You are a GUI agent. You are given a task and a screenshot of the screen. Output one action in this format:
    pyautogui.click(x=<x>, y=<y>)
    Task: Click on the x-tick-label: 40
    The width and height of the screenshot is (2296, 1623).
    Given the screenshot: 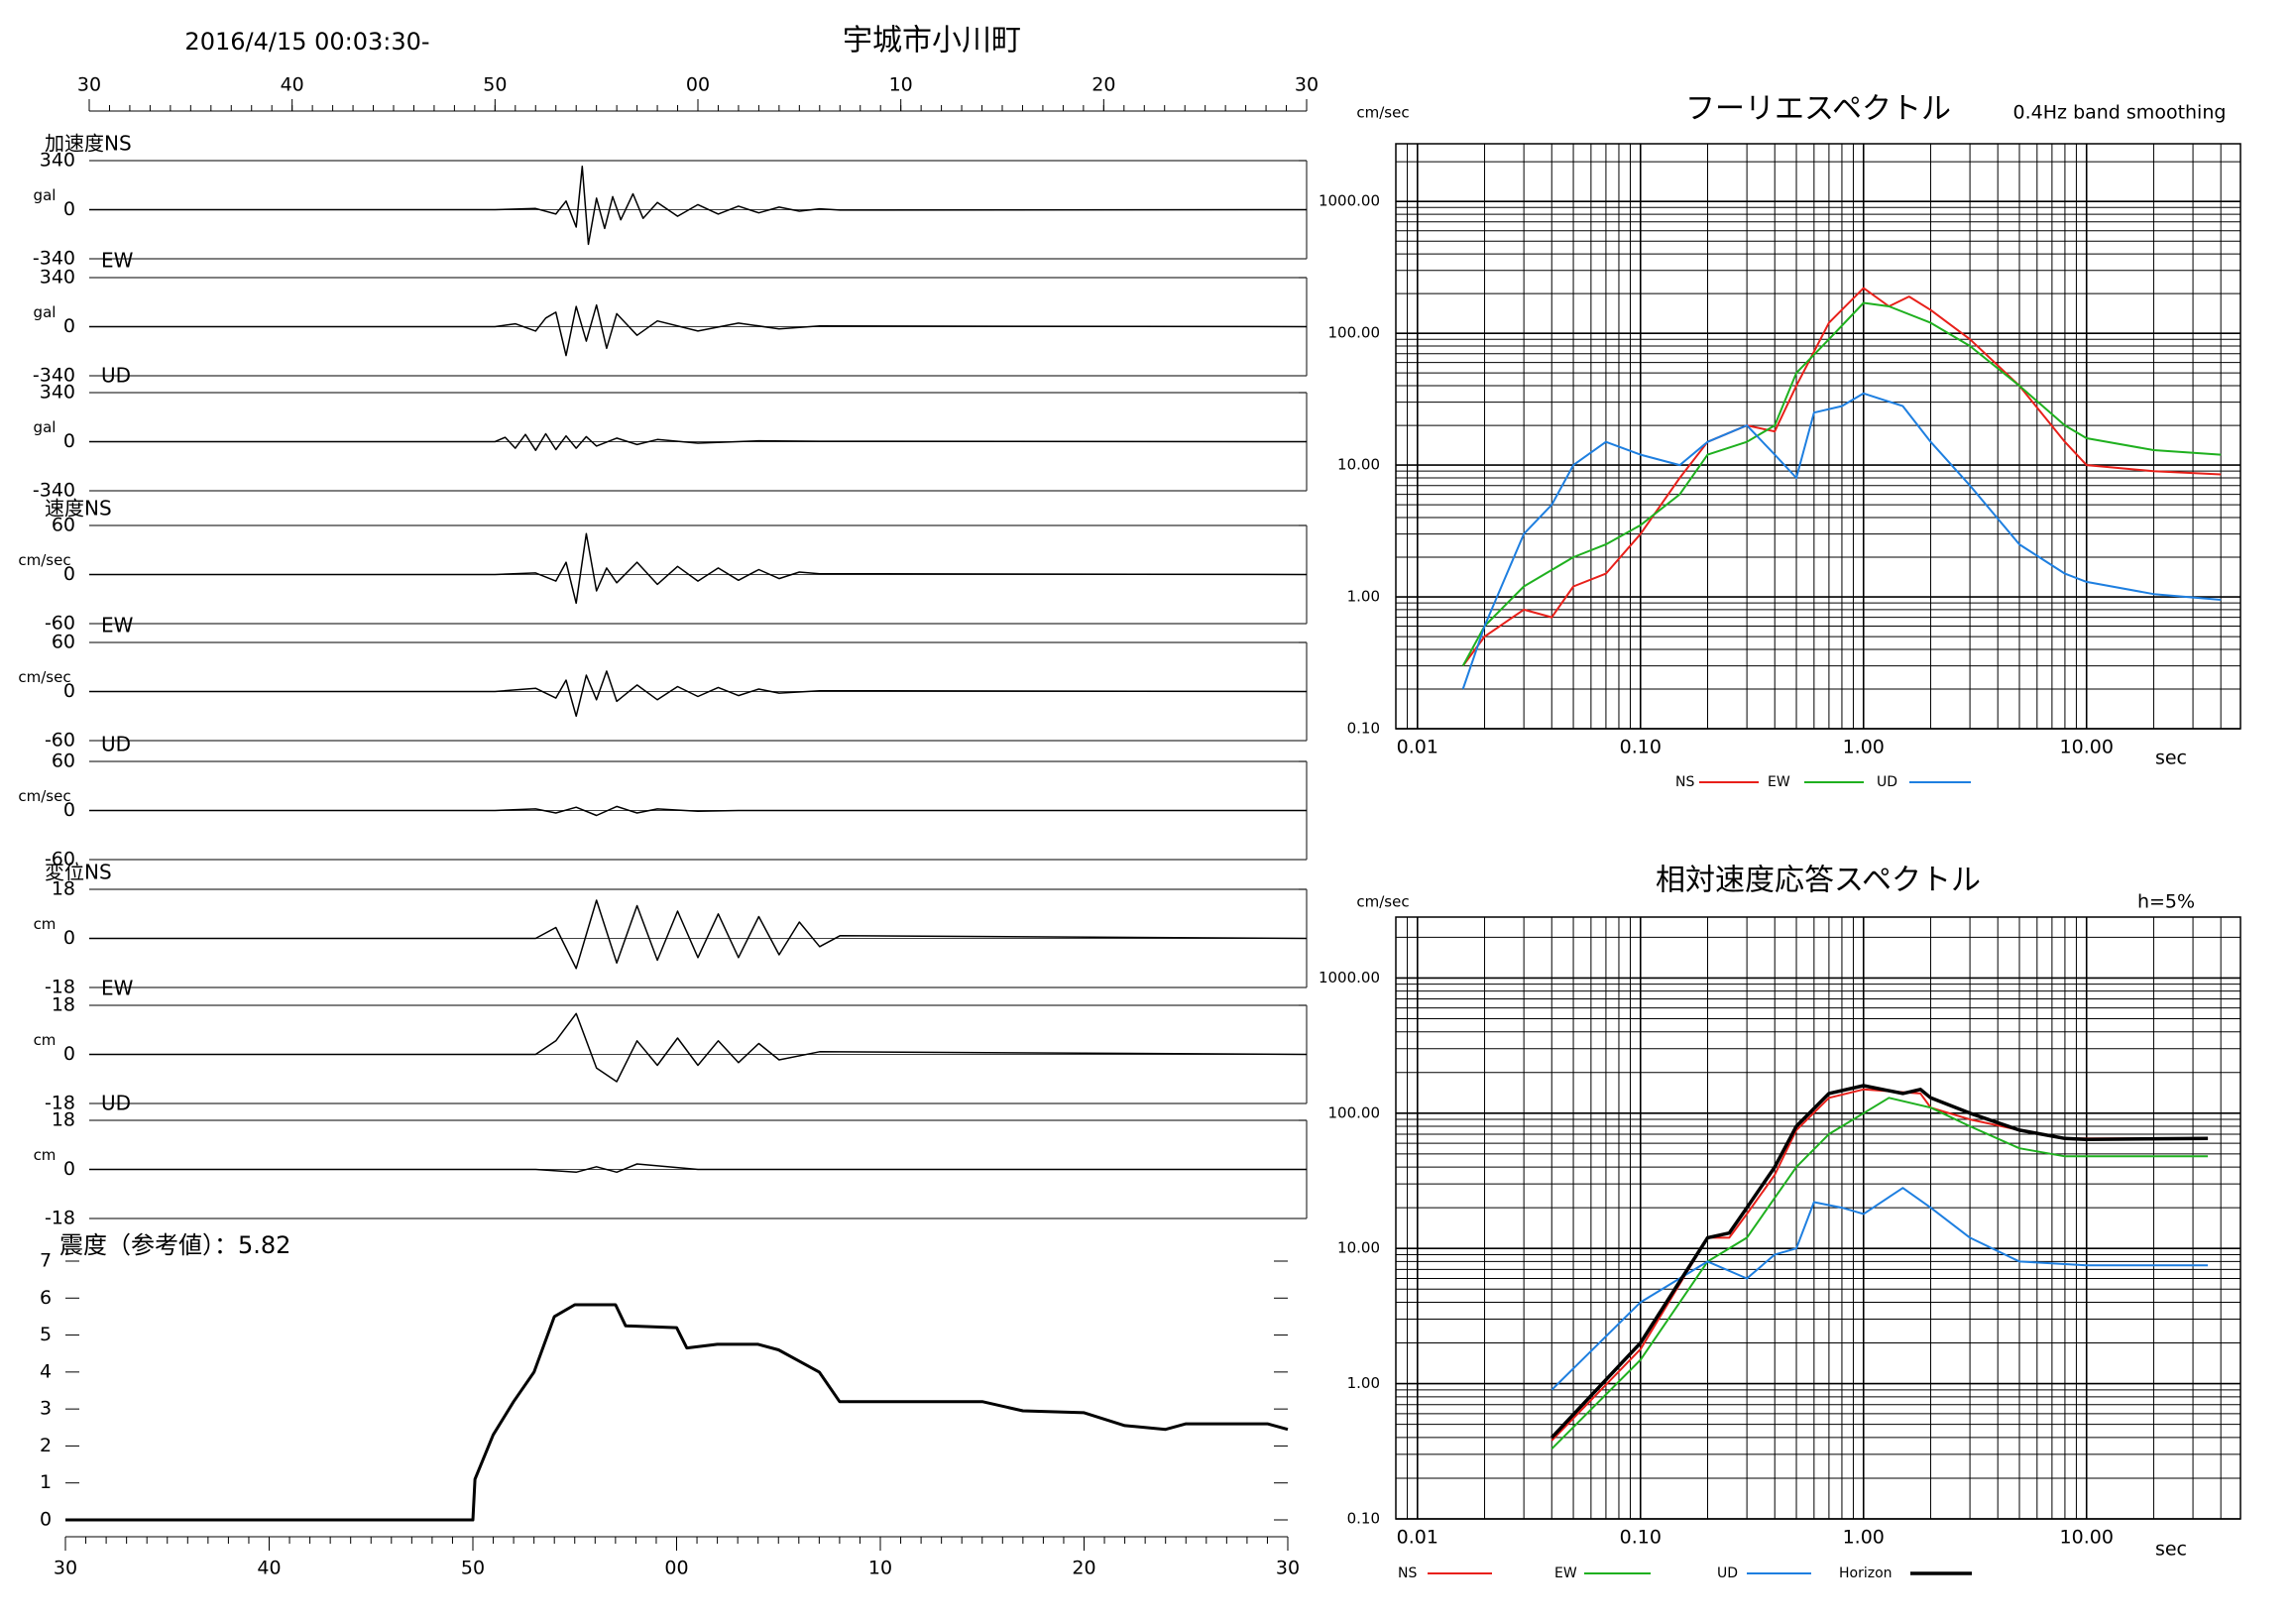 What is the action you would take?
    pyautogui.click(x=293, y=85)
    